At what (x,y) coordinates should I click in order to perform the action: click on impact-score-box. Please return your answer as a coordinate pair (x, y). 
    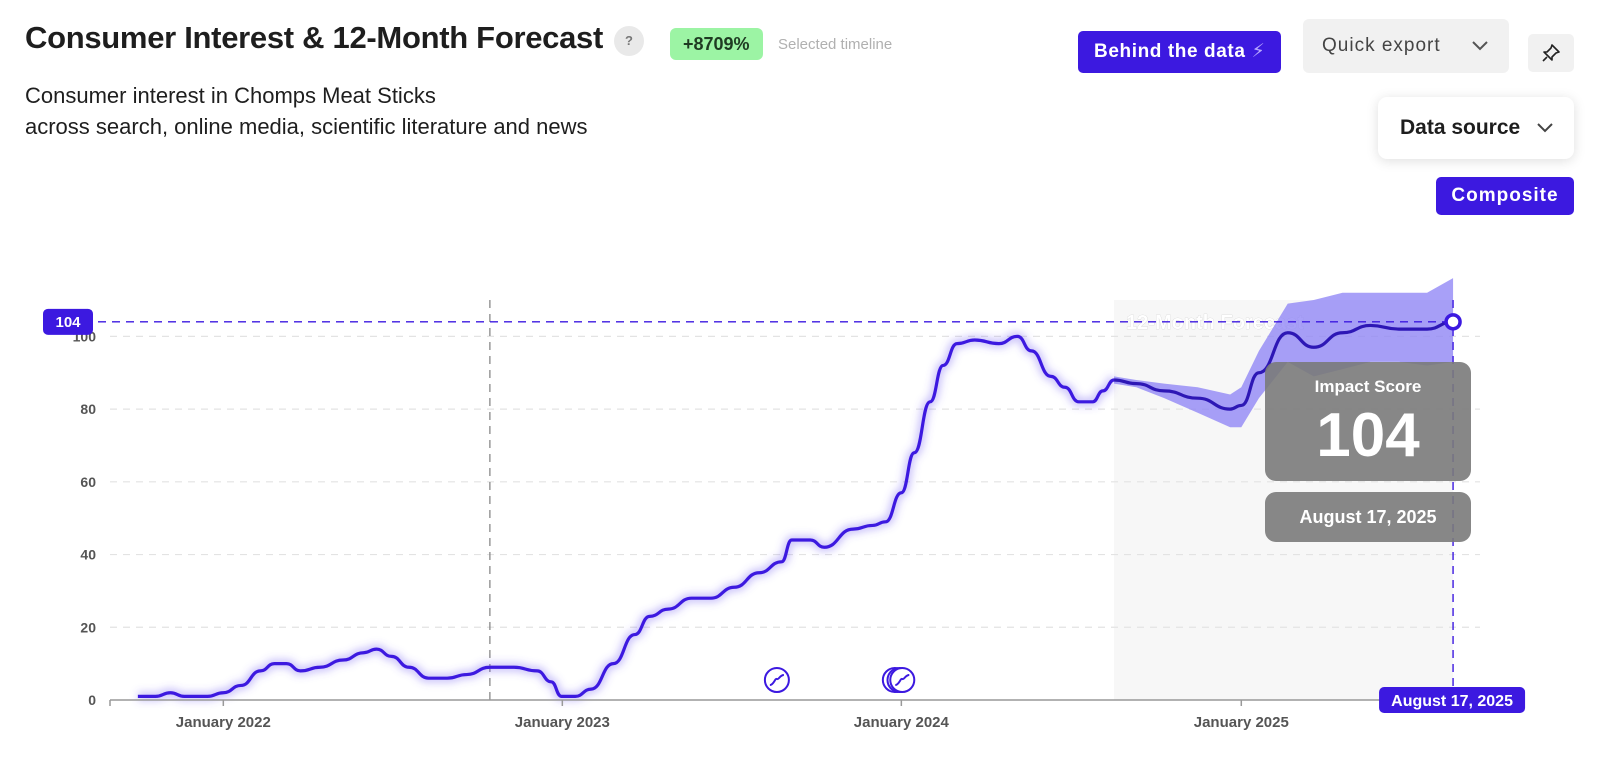
    Looking at the image, I should click on (1368, 421).